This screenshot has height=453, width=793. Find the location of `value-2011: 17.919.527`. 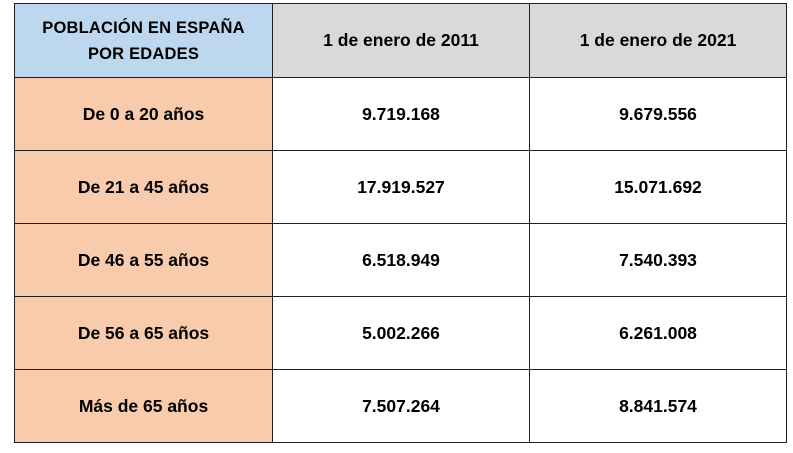

value-2011: 17.919.527 is located at coordinates (401, 187).